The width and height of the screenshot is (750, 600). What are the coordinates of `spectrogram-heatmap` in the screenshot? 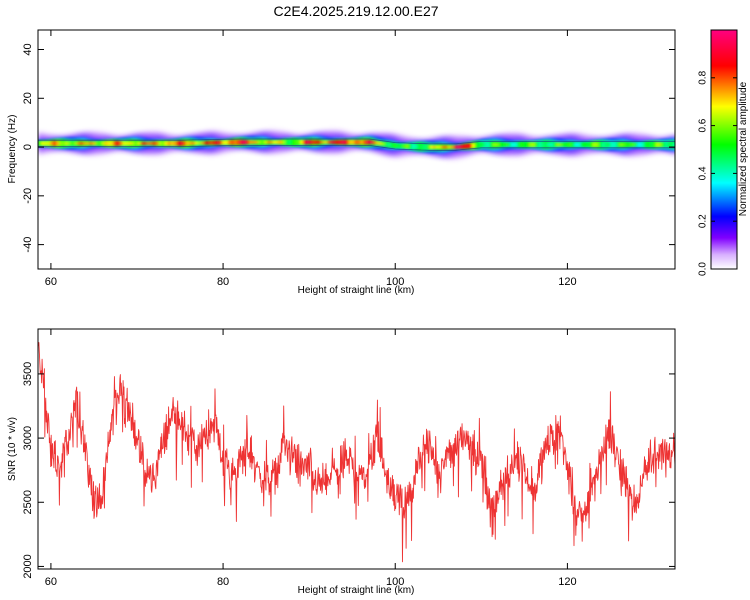 It's located at (356, 144).